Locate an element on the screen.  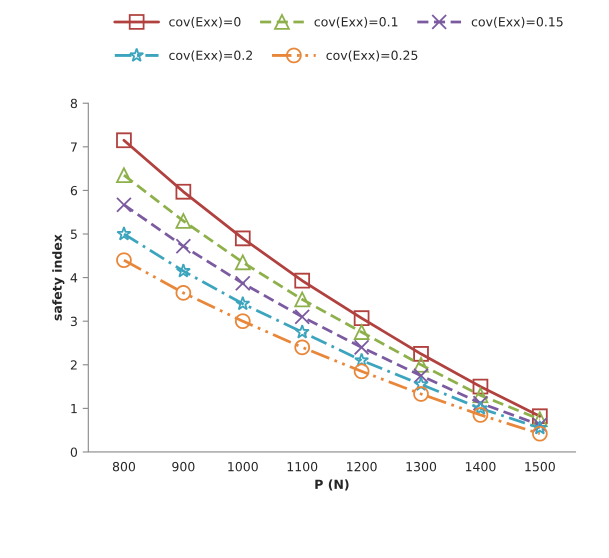
x-tick-label: 1300 is located at coordinates (421, 467).